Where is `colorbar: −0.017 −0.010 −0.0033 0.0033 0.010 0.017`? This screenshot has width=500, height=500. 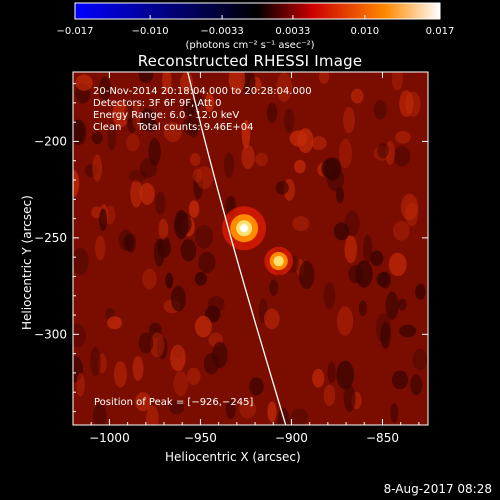
colorbar: −0.017 −0.010 −0.0033 0.0033 0.010 0.017 is located at coordinates (255, 19).